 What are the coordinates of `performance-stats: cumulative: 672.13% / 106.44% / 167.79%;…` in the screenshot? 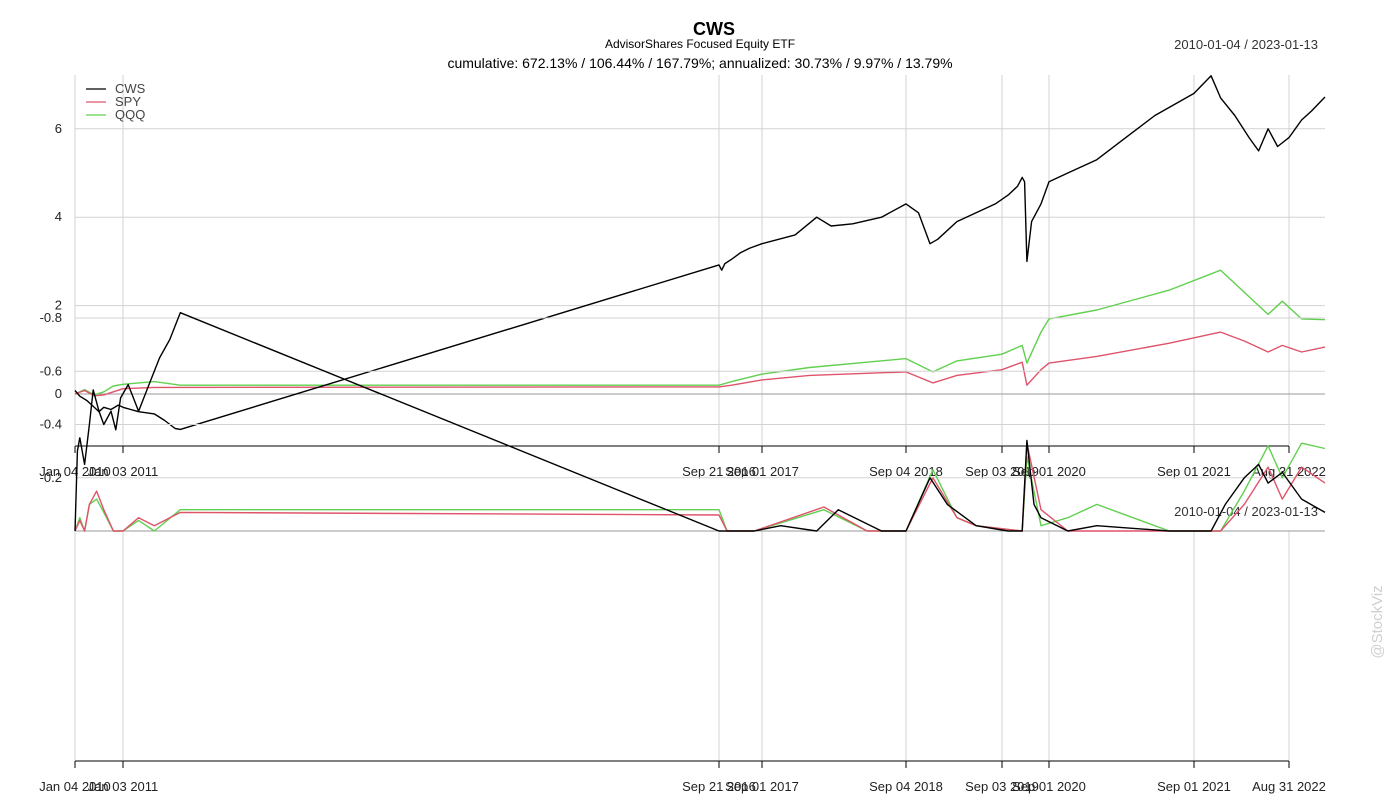 It's located at (699, 63).